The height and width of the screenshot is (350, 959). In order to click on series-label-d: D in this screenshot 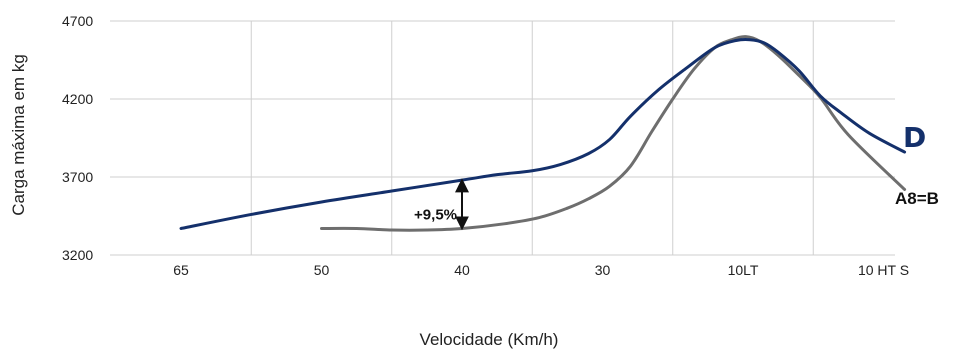, I will do `click(914, 137)`.